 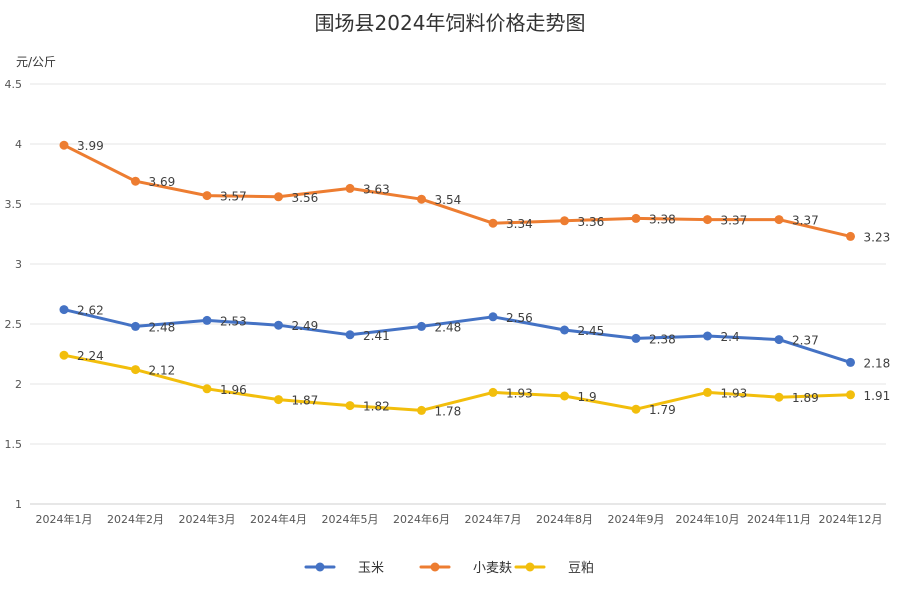 I want to click on x-tick-label: 2024年12月, so click(x=851, y=519).